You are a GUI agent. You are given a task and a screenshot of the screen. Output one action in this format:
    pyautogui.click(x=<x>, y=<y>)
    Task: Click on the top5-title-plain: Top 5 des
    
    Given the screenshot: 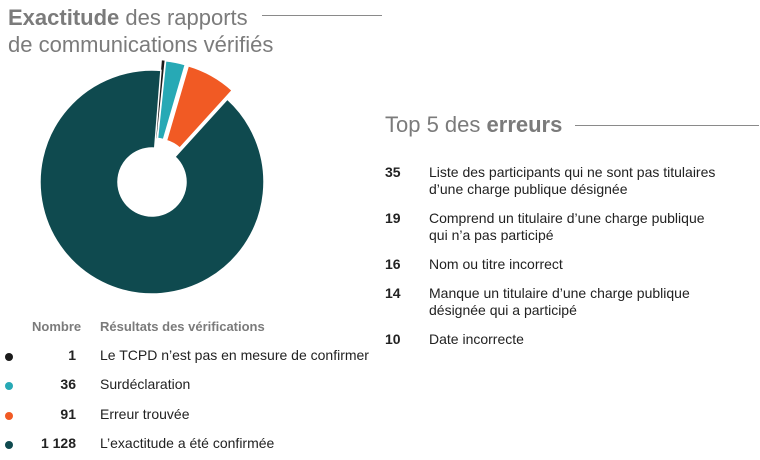 What is the action you would take?
    pyautogui.click(x=436, y=124)
    